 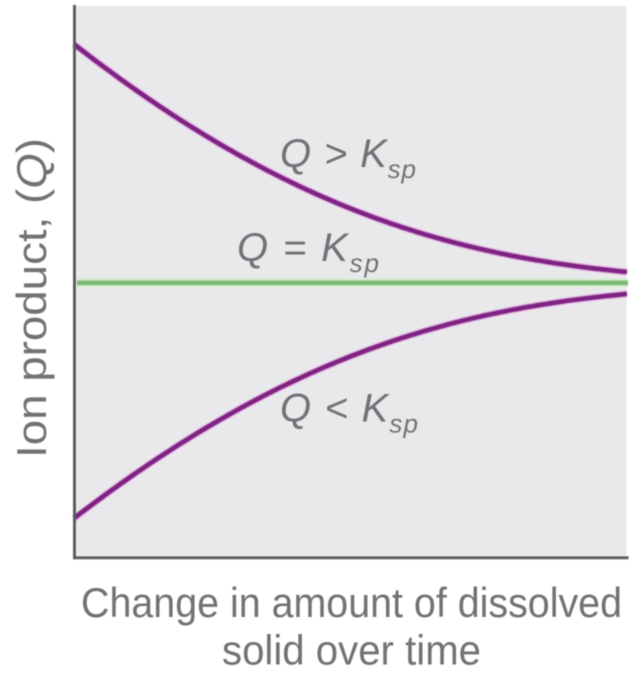 What do you see at coordinates (351, 602) in the screenshot?
I see `svg-text: Change in amount of dissolved` at bounding box center [351, 602].